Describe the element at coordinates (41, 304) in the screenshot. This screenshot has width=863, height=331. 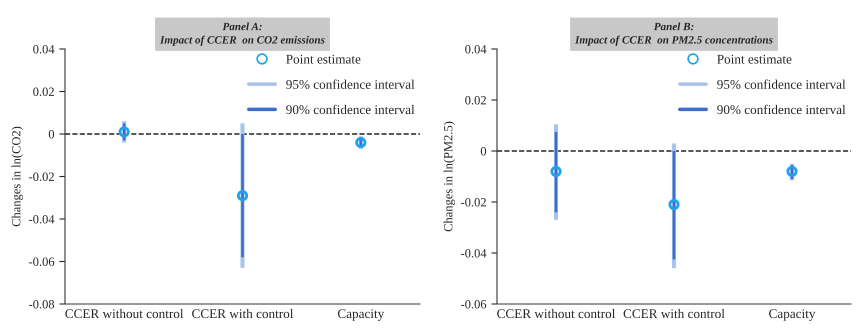
I see `y-tick-label: -0.08` at that location.